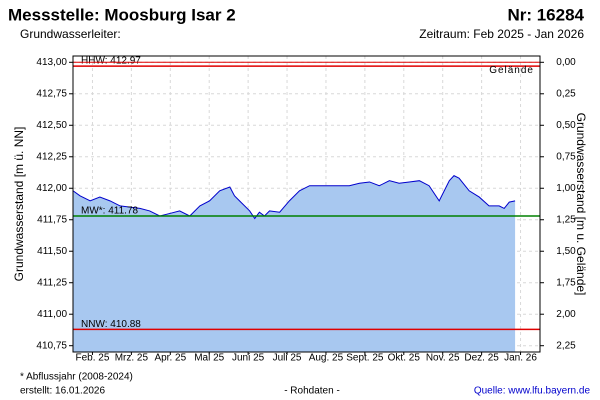  I want to click on station-number: Nr: 16284, so click(545, 14).